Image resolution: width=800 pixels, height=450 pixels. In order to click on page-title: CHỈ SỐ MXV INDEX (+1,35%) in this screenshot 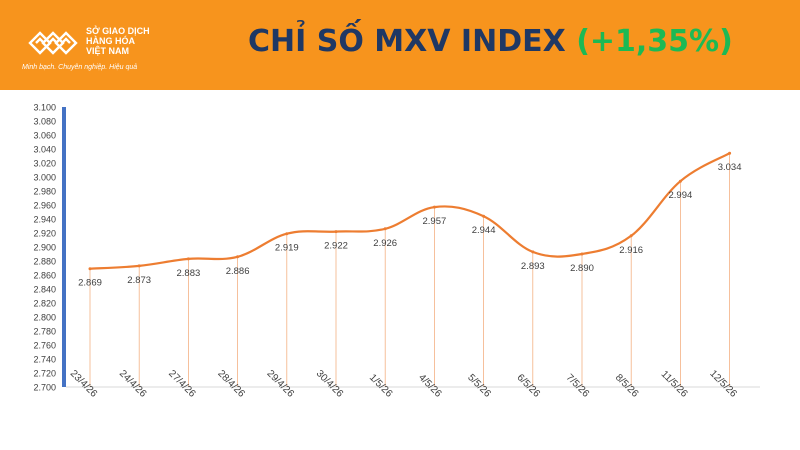, I will do `click(490, 42)`.